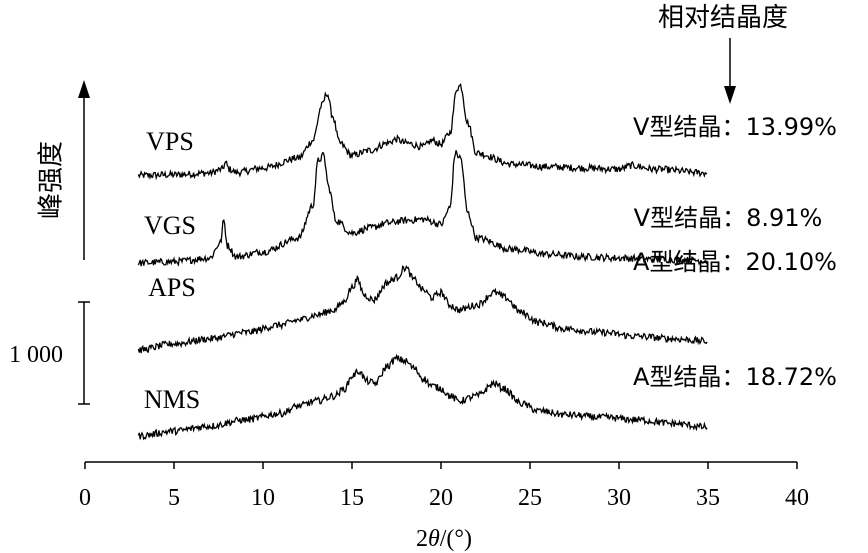 The width and height of the screenshot is (868, 553). I want to click on x-axis-label-prefix: 2, so click(422, 539).